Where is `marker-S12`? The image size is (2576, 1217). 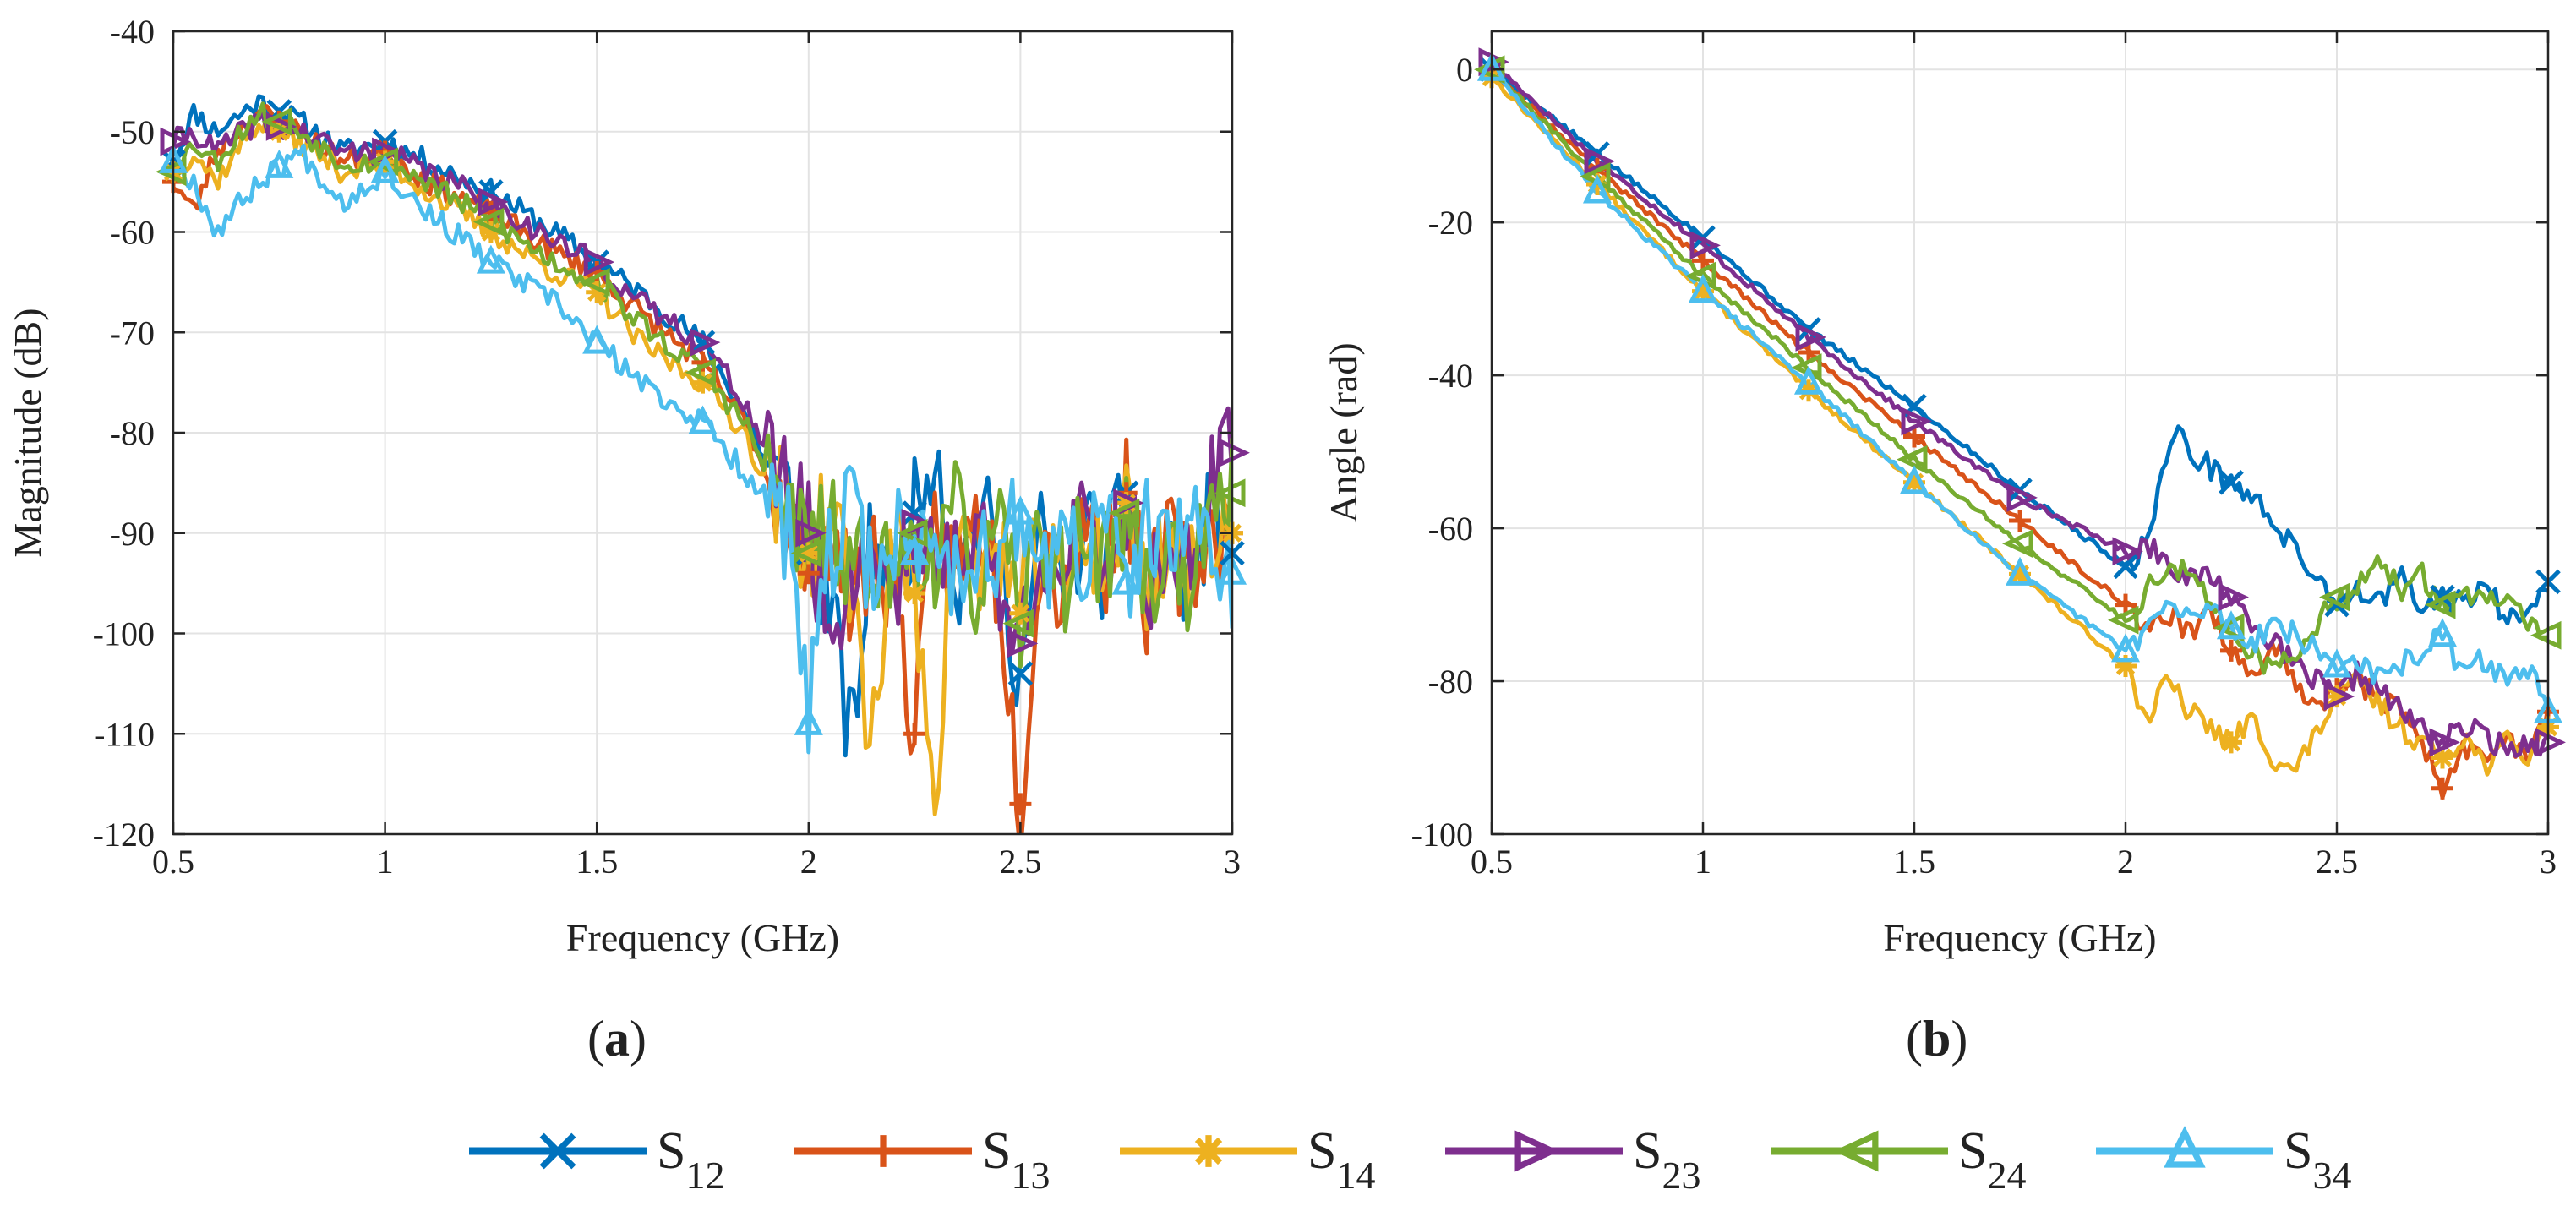 marker-S12 is located at coordinates (2231, 482).